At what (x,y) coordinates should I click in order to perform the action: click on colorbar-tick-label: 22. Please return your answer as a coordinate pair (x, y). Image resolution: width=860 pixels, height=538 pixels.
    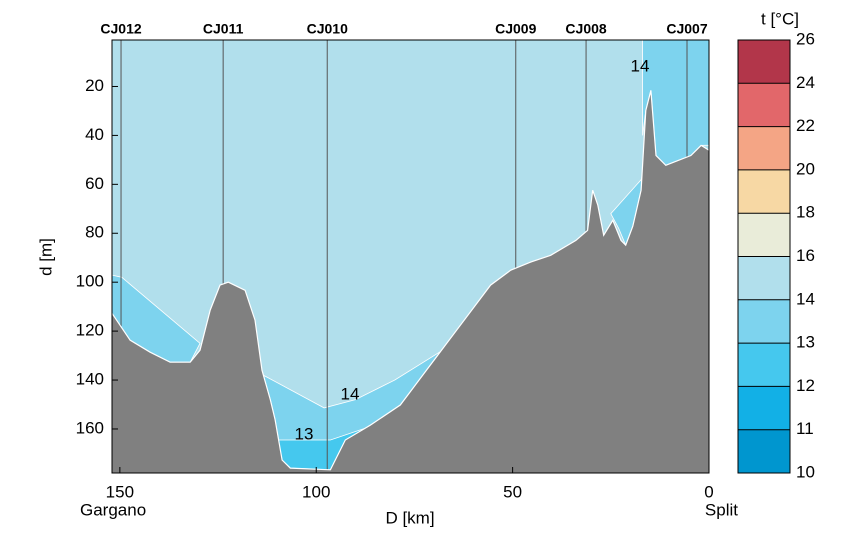
    Looking at the image, I should click on (805, 125).